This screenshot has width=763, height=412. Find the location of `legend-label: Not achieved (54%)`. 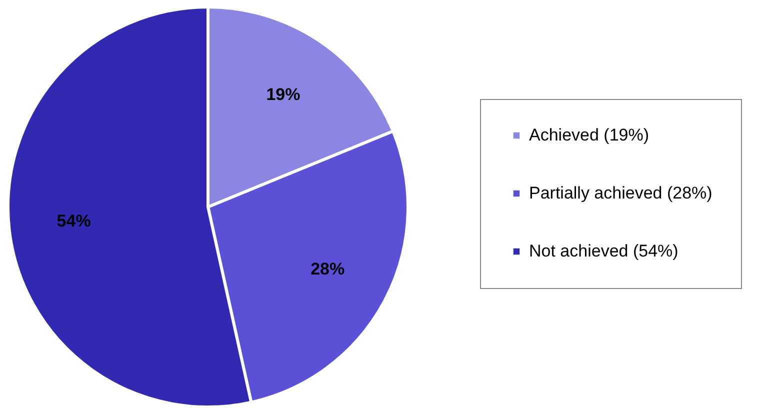

legend-label: Not achieved (54%) is located at coordinates (603, 251).